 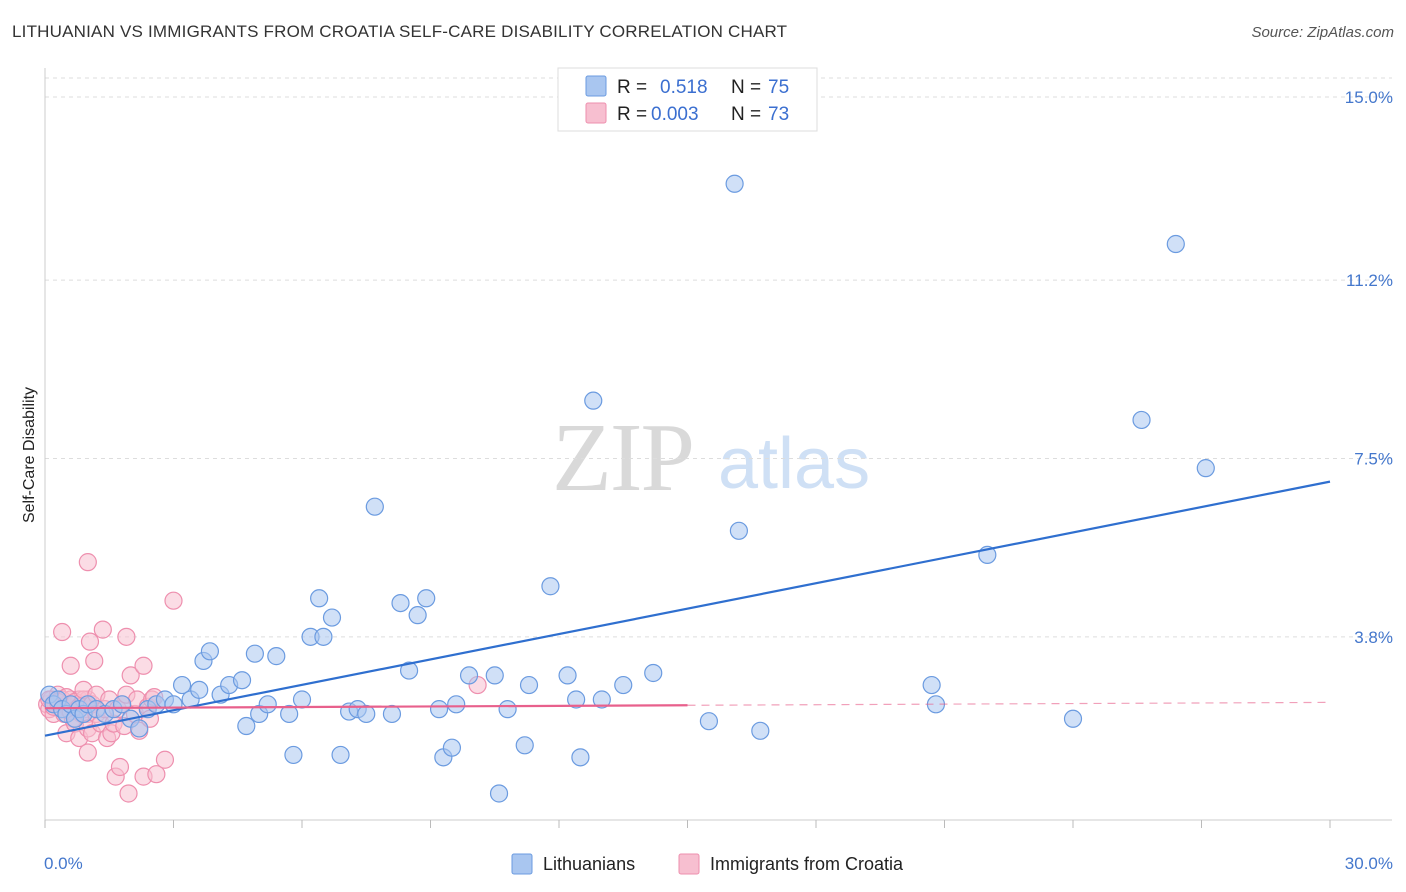 What do you see at coordinates (1009, 703) in the screenshot?
I see `trend-line-croatia-extension` at bounding box center [1009, 703].